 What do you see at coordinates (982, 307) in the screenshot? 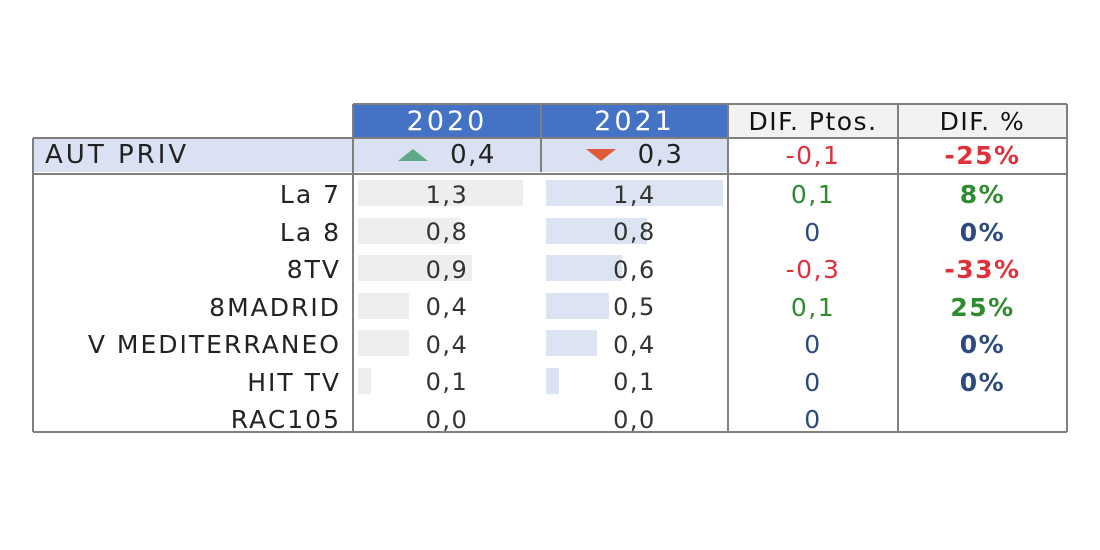
I see `dif-pct: 25%` at bounding box center [982, 307].